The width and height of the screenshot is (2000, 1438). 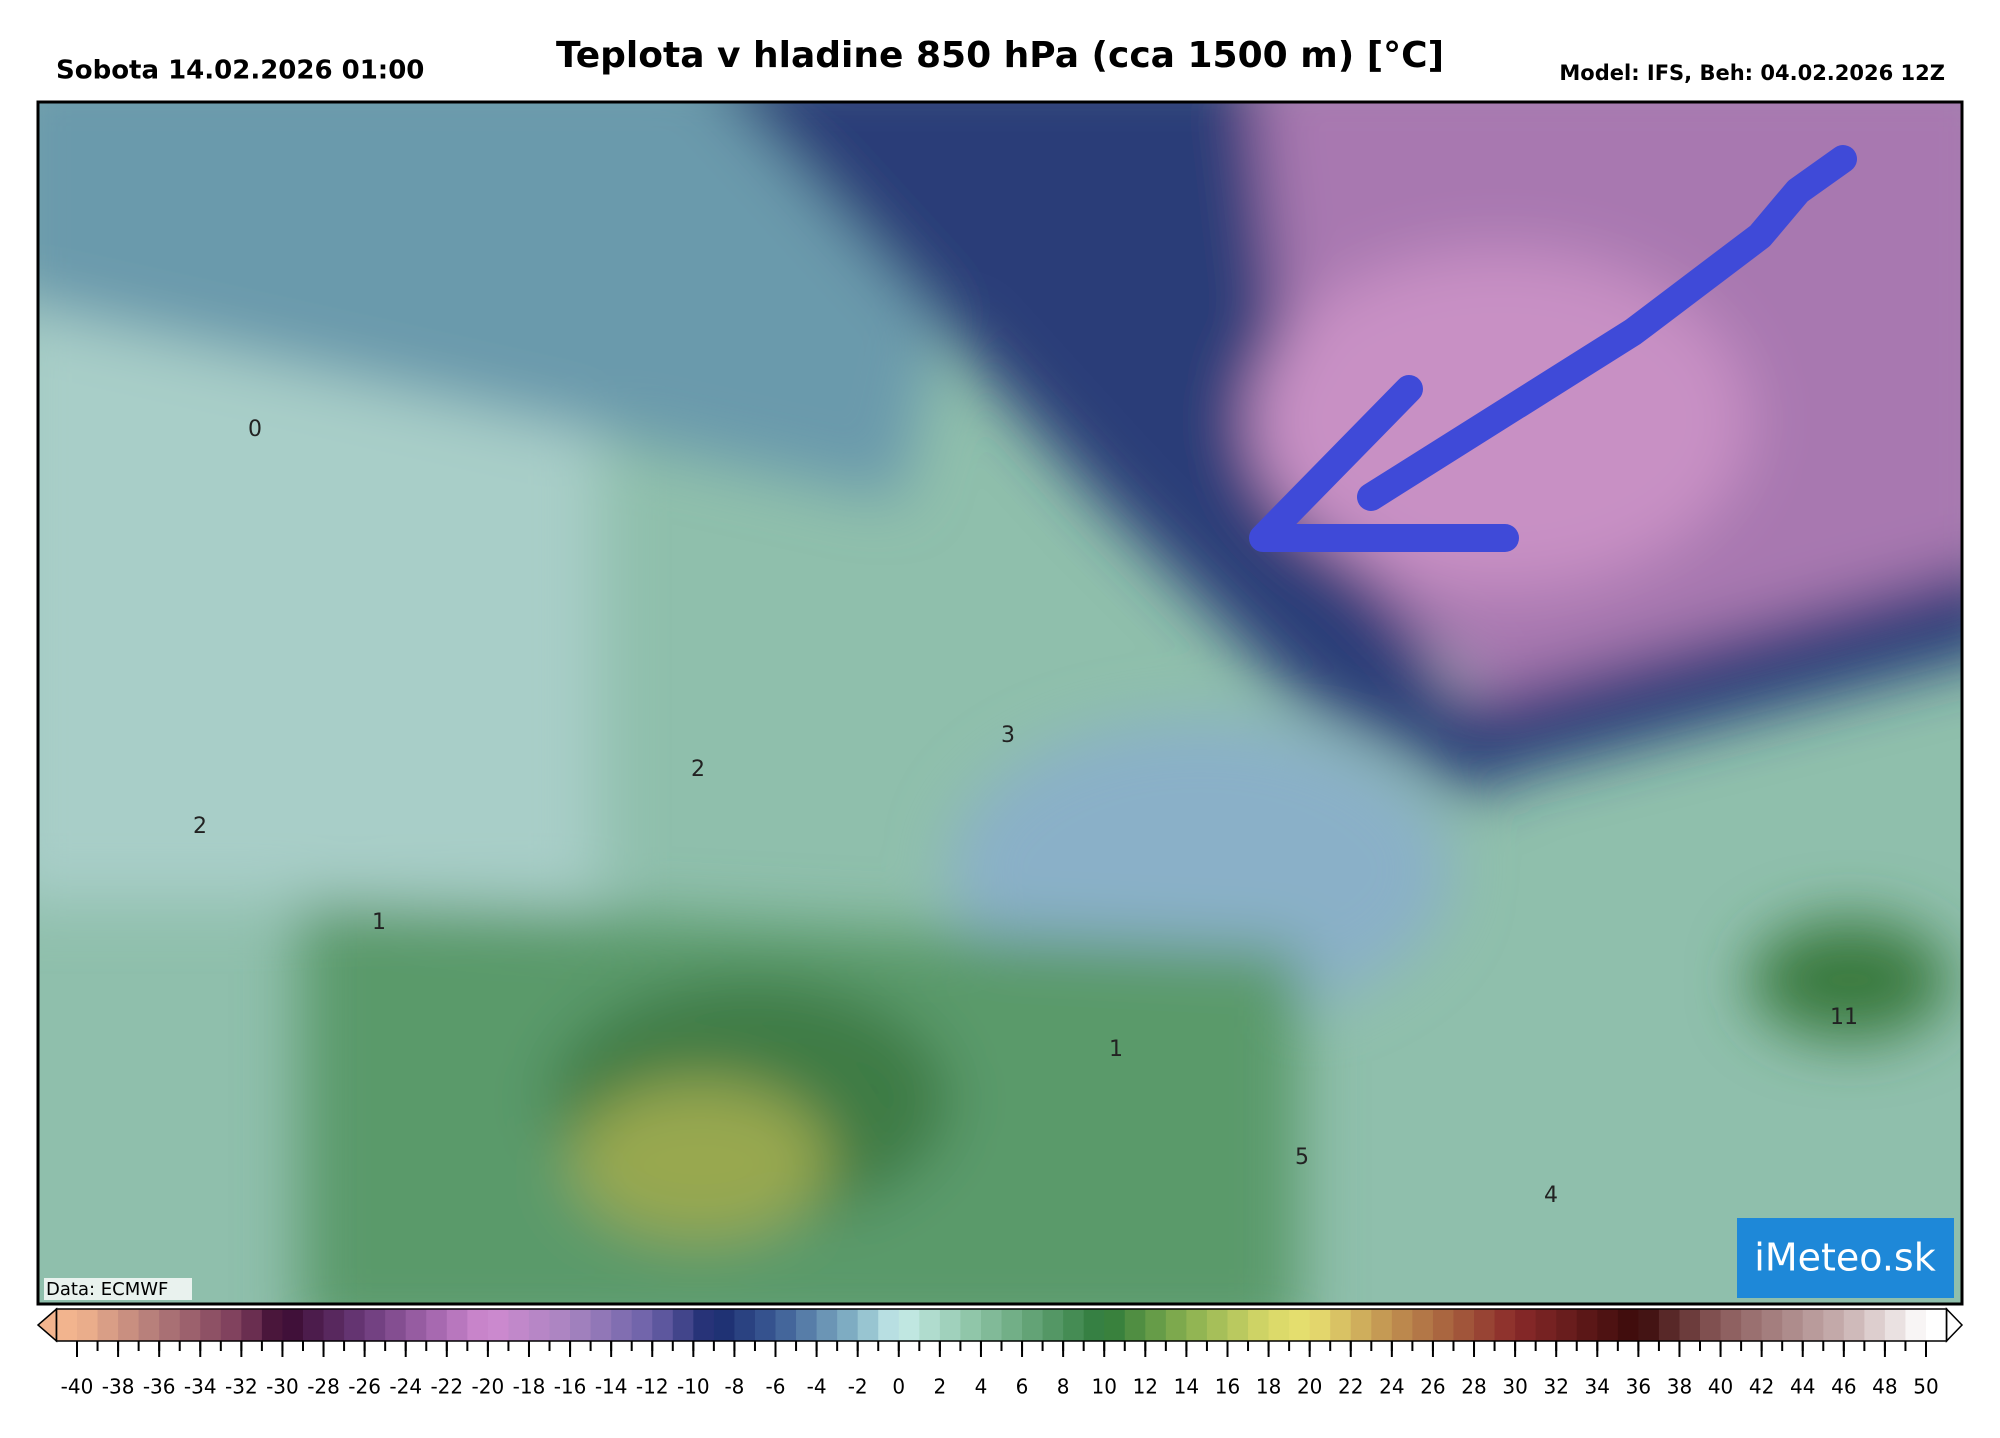 What do you see at coordinates (488, 1387) in the screenshot?
I see `colorbar-tick-label: -20` at bounding box center [488, 1387].